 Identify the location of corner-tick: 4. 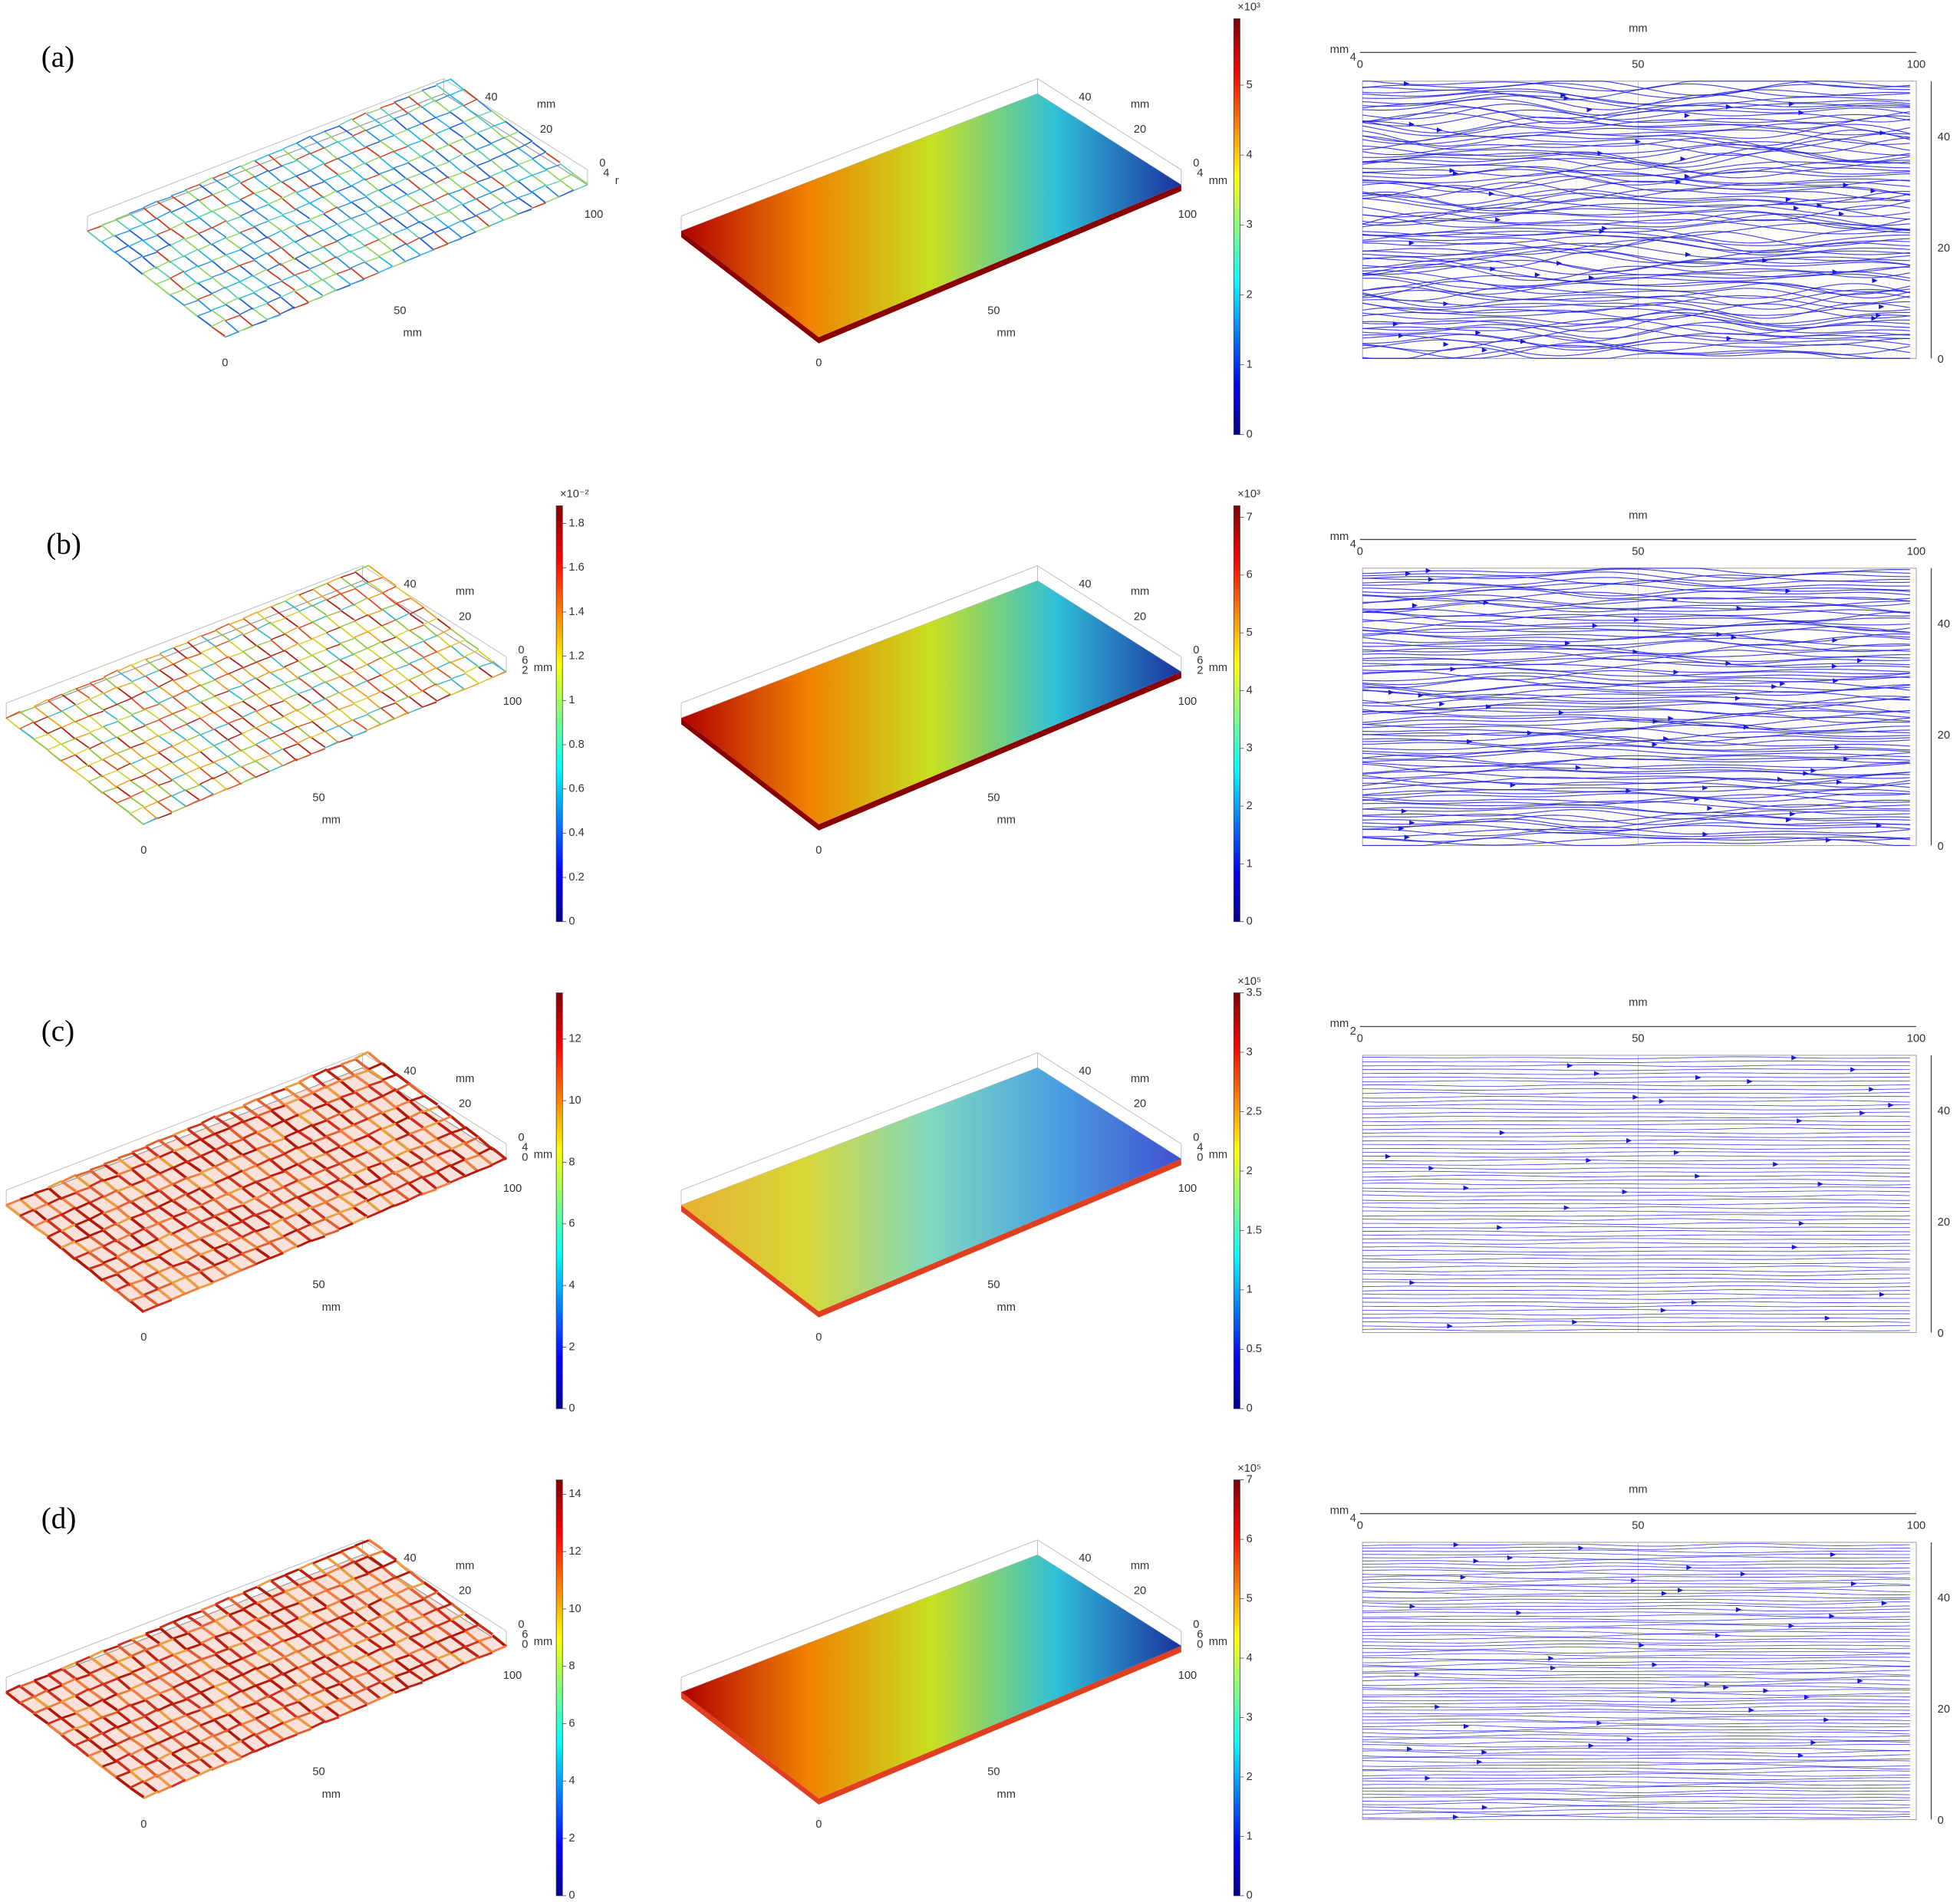
(1353, 545).